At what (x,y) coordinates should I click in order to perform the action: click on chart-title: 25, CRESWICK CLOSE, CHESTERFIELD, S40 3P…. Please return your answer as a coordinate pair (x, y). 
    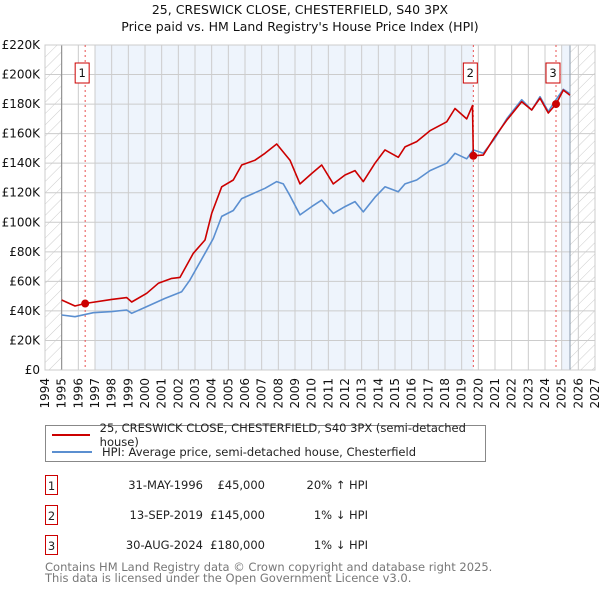
    Looking at the image, I should click on (300, 9).